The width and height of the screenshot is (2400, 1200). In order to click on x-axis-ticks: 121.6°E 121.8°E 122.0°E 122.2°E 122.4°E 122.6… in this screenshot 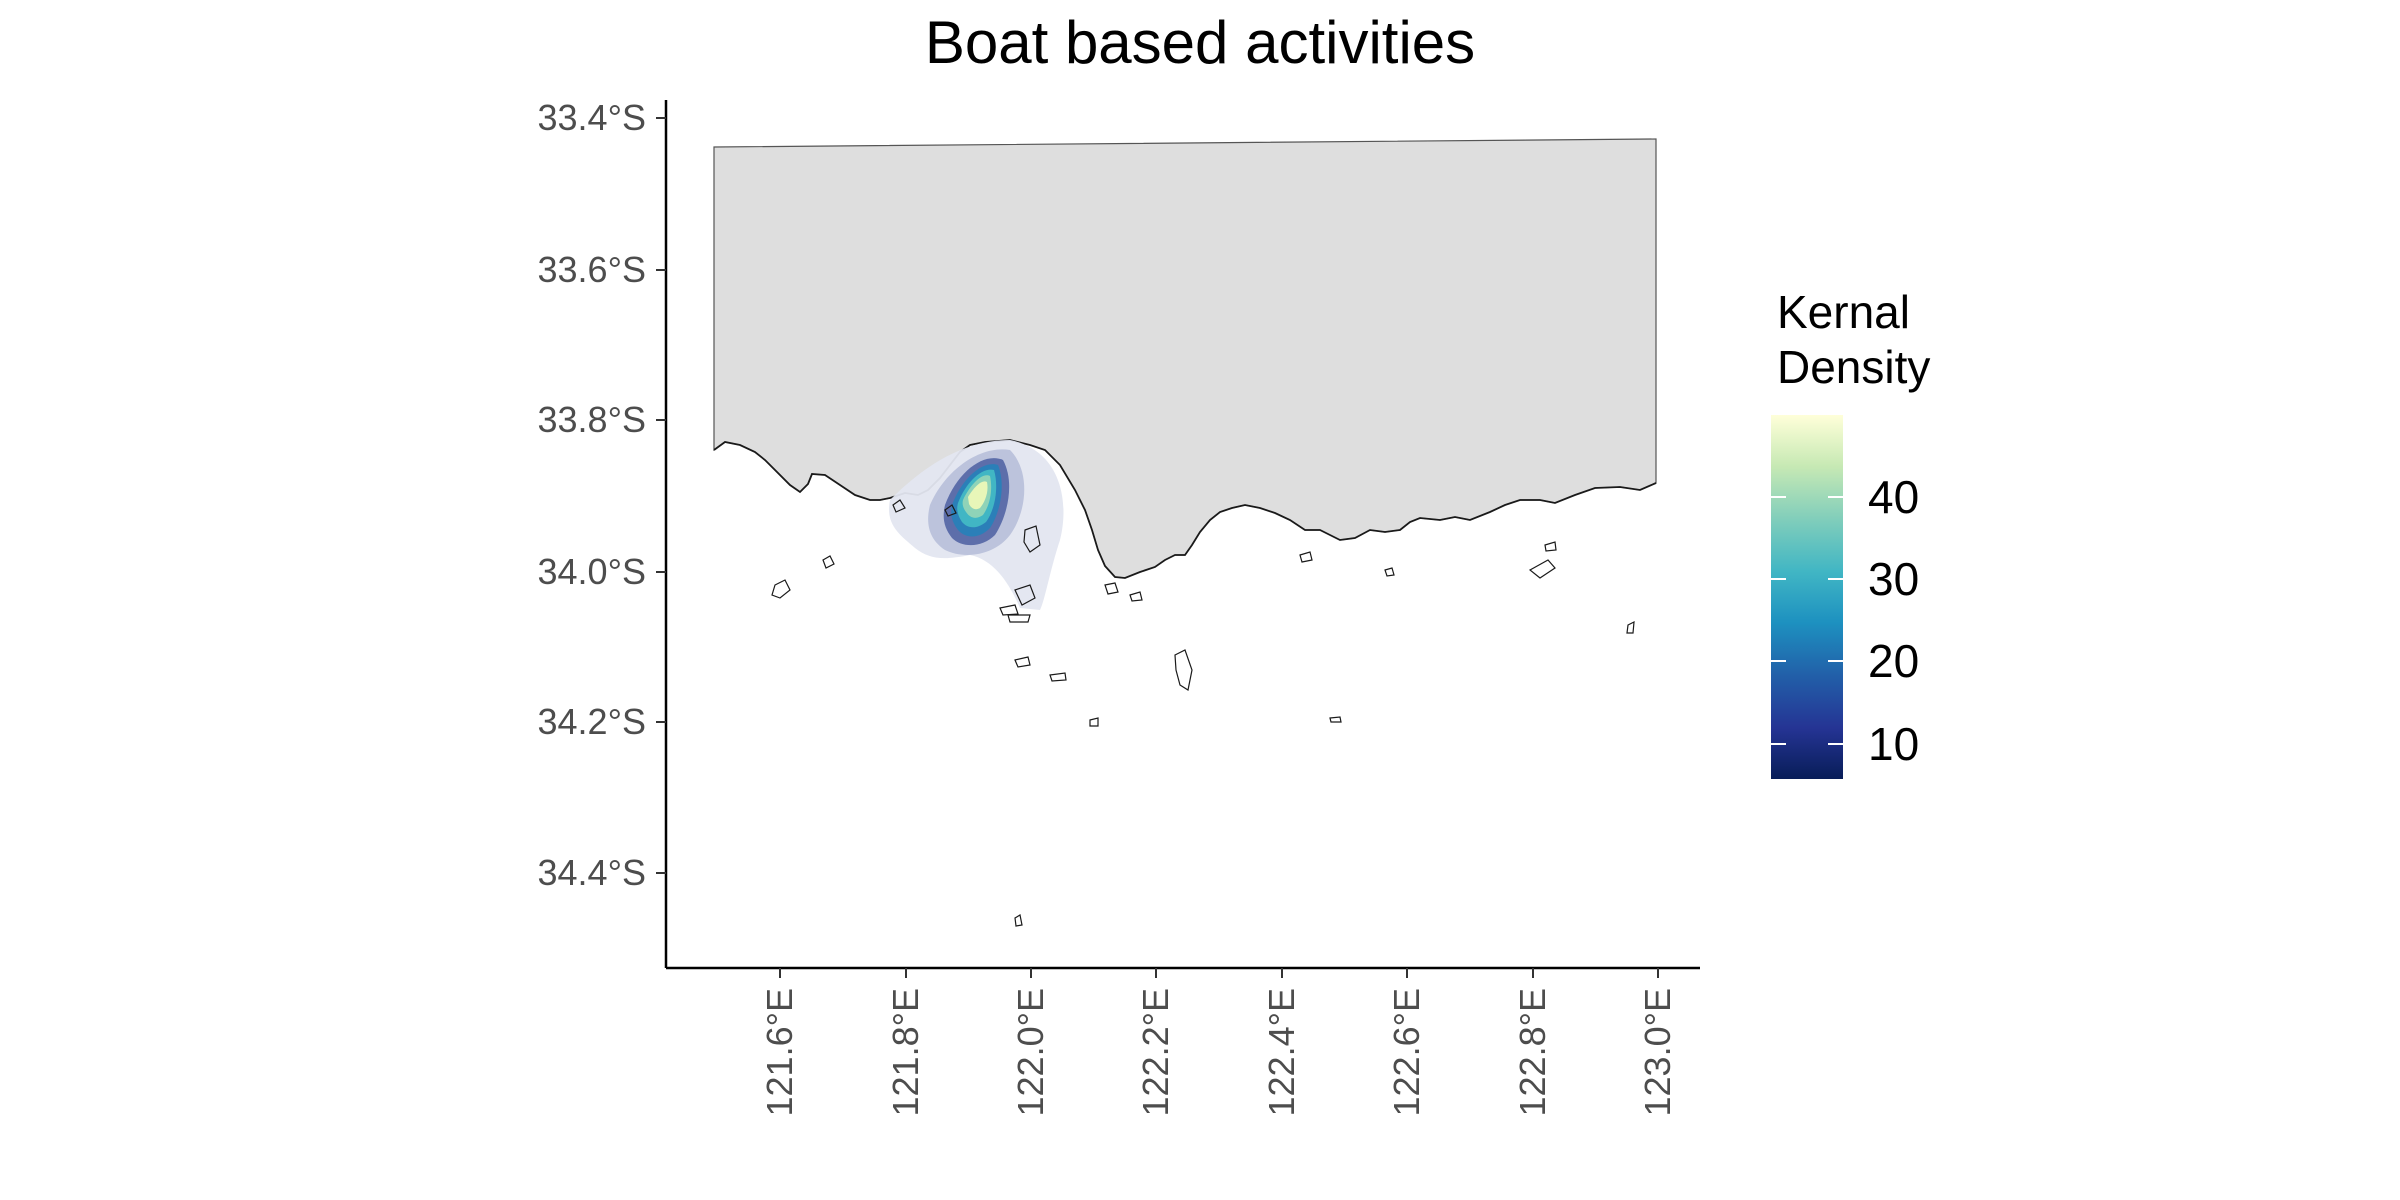, I will do `click(1218, 1042)`.